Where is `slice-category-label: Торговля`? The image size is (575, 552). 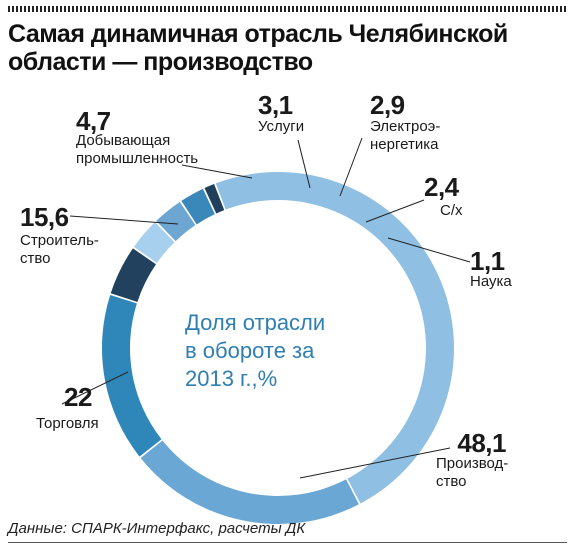
slice-category-label: Торговля is located at coordinates (67, 423).